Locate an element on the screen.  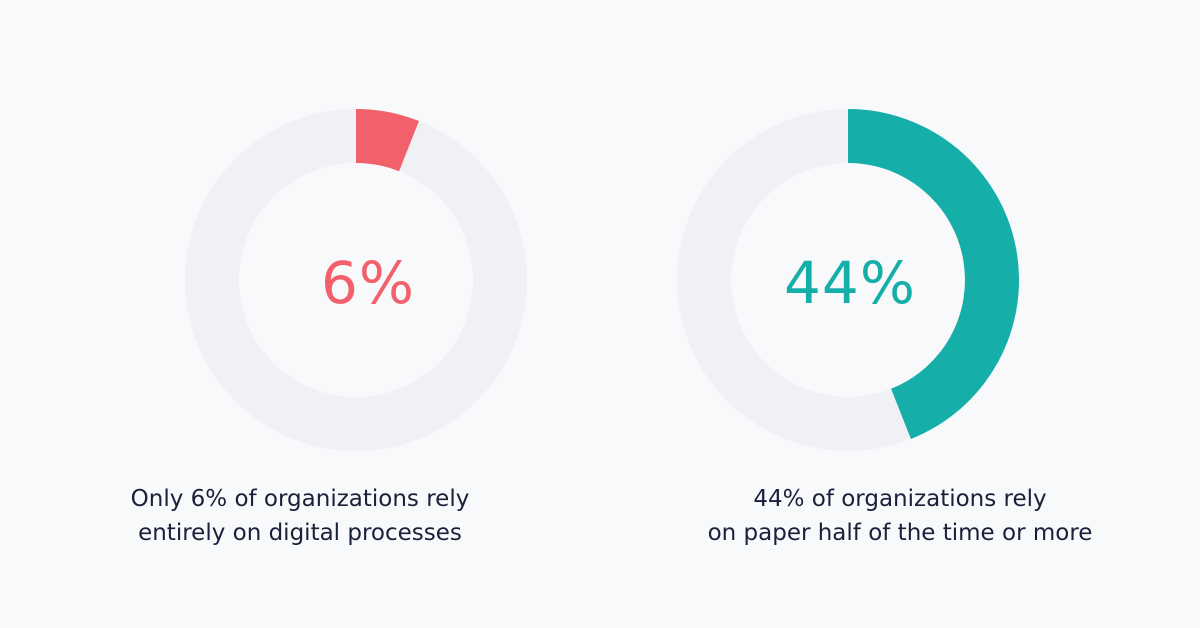
center-value-label: 6% is located at coordinates (367, 283).